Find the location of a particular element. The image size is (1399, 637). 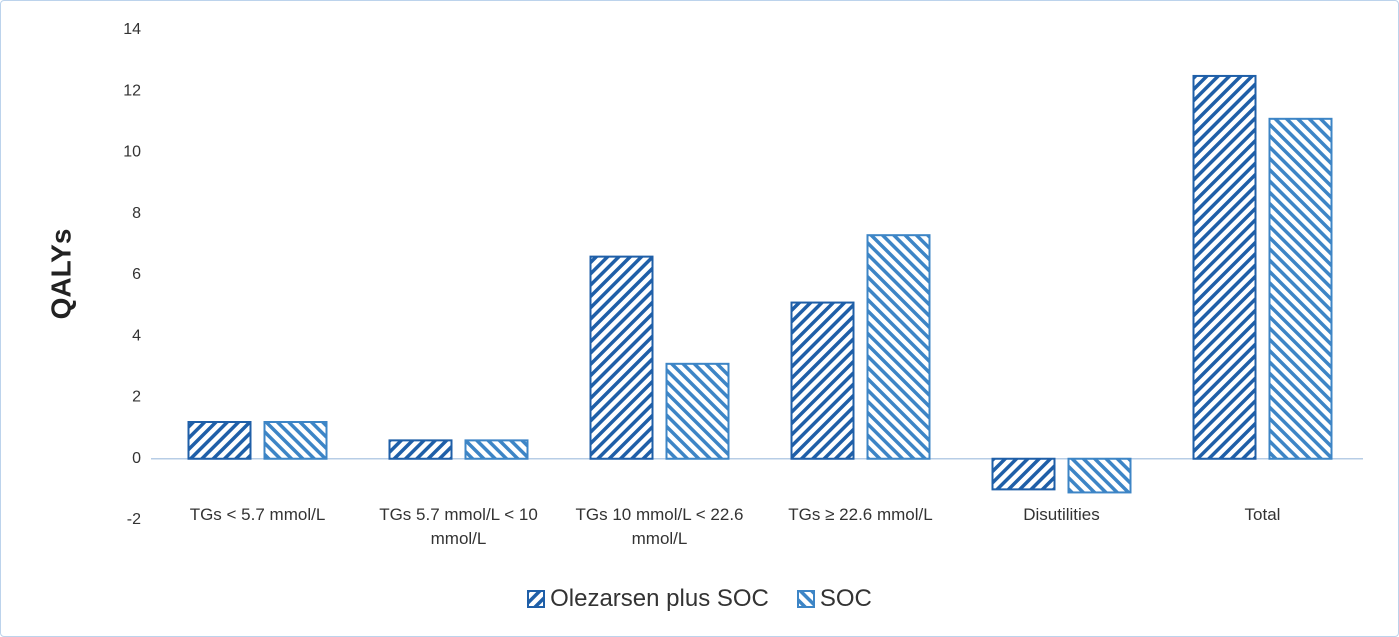

legend-label: SOC is located at coordinates (845, 598).